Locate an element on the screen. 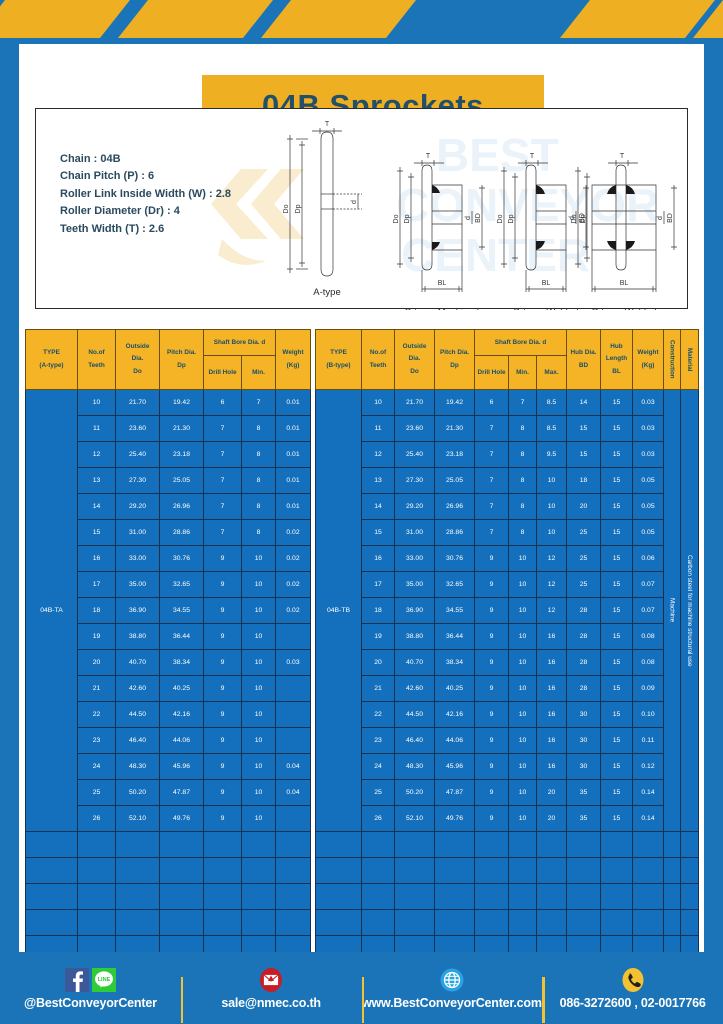 This screenshot has height=1024, width=723. cell-max: 9.5 is located at coordinates (551, 454).